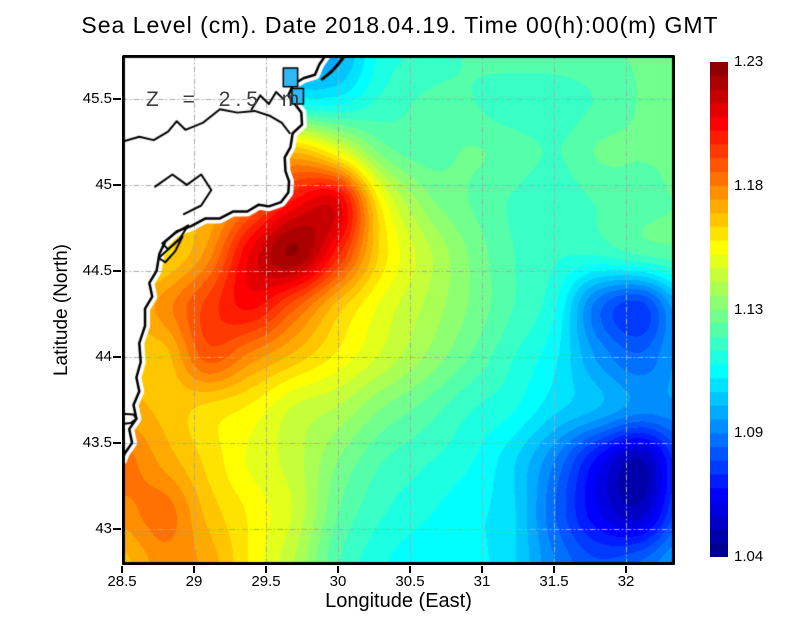  Describe the element at coordinates (554, 581) in the screenshot. I see `x-tick-label: 31.5` at that location.